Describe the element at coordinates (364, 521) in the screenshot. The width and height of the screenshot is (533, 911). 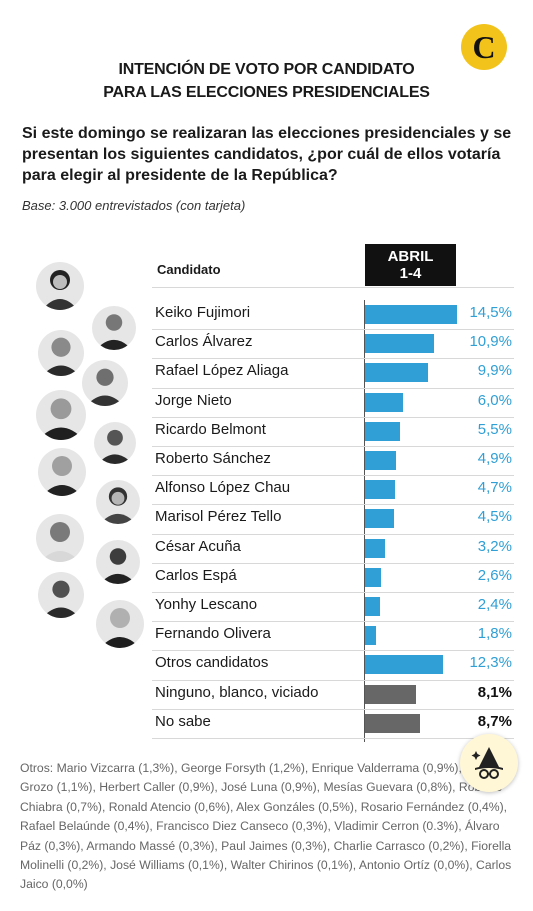
I see `chart-axis` at that location.